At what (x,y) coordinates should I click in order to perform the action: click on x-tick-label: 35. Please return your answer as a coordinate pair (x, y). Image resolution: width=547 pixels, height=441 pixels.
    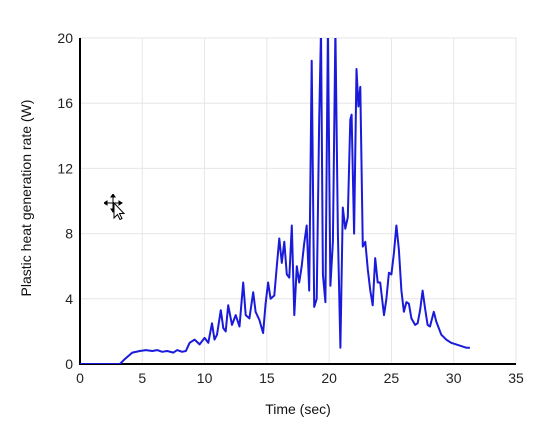
    Looking at the image, I should click on (516, 378).